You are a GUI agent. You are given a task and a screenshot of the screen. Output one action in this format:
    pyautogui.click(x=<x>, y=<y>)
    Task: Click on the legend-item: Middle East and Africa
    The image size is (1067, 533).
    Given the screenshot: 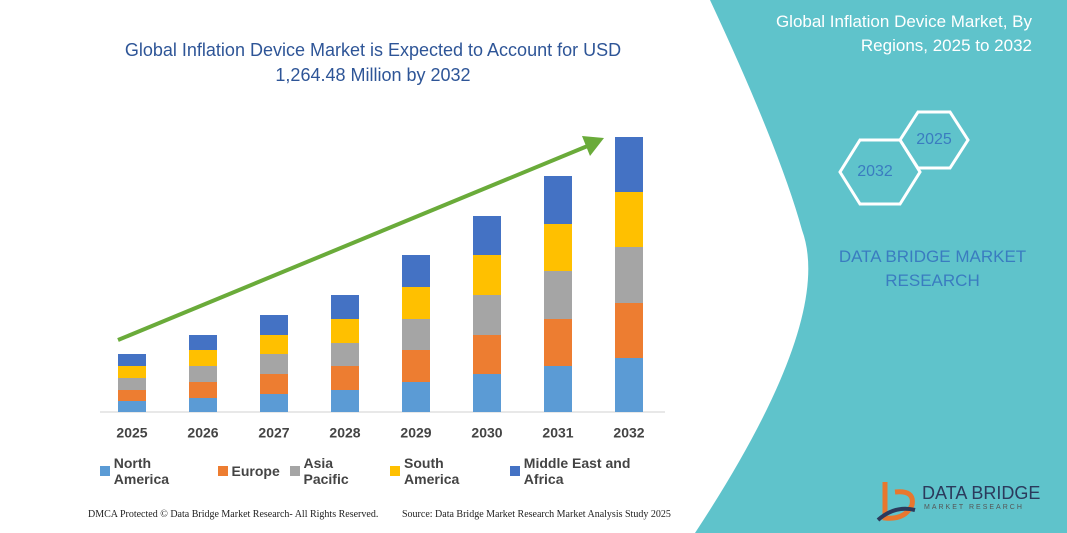 What is the action you would take?
    pyautogui.click(x=590, y=471)
    